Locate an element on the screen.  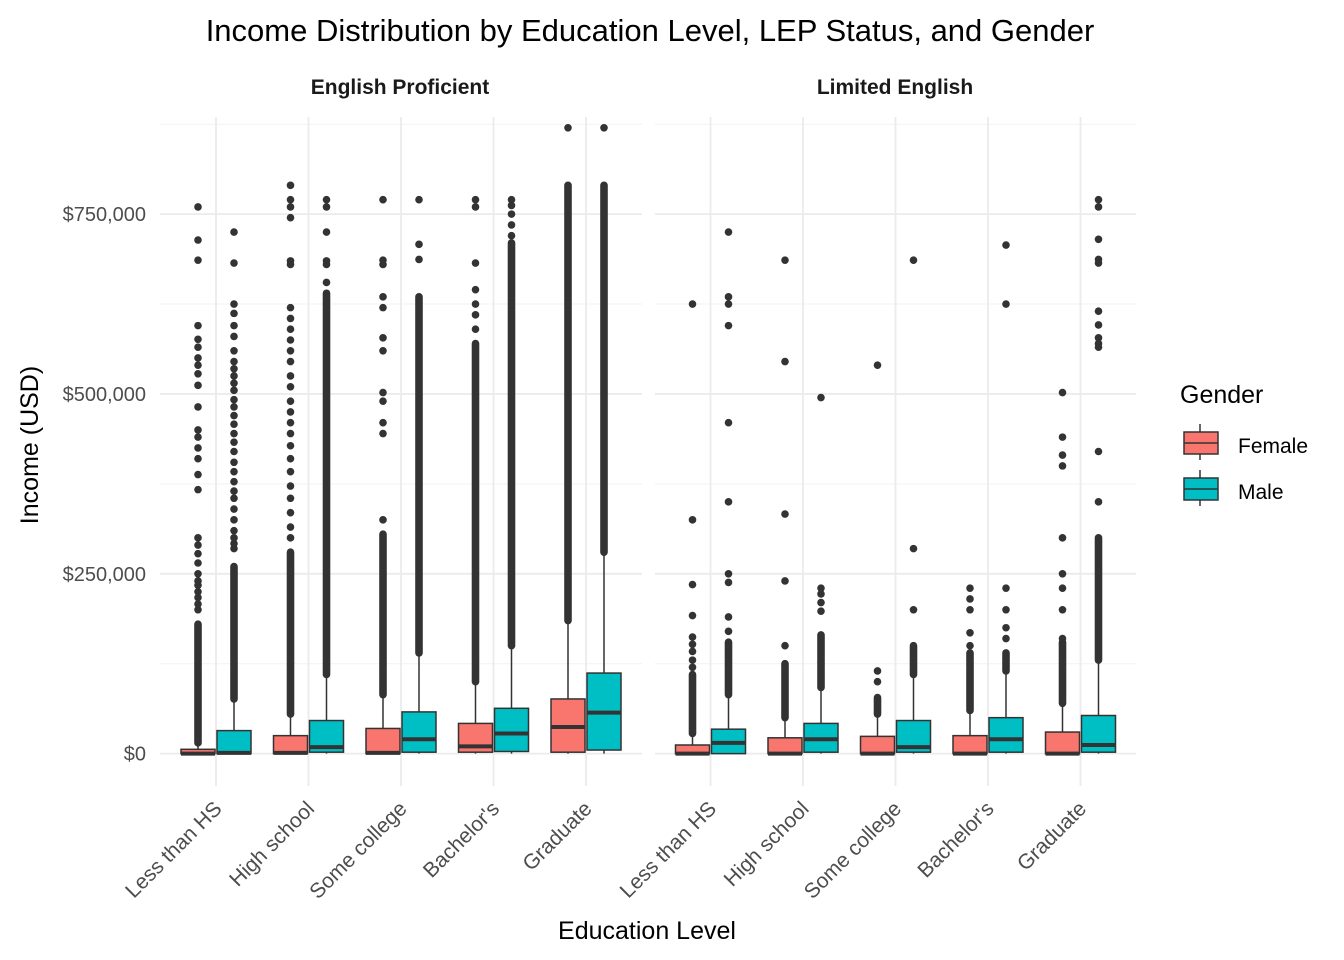
box-limited-english-graduate-female is located at coordinates (1062, 743).